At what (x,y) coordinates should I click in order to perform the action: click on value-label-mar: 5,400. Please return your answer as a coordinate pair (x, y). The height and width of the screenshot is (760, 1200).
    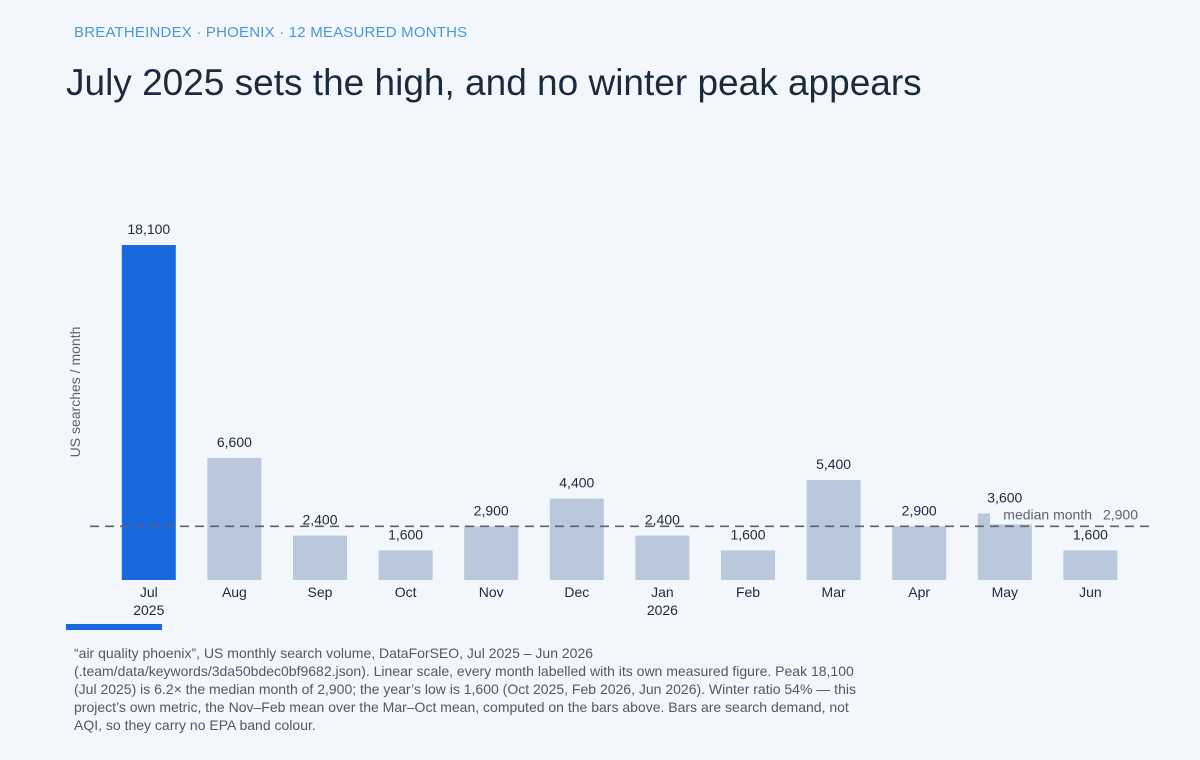
    Looking at the image, I should click on (833, 464).